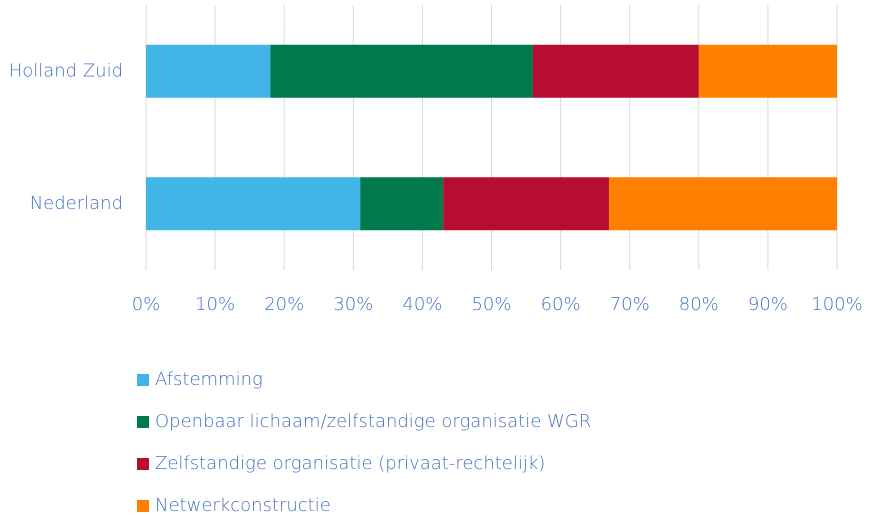 The width and height of the screenshot is (873, 515). Describe the element at coordinates (561, 304) in the screenshot. I see `x-tick-label: 60%` at that location.